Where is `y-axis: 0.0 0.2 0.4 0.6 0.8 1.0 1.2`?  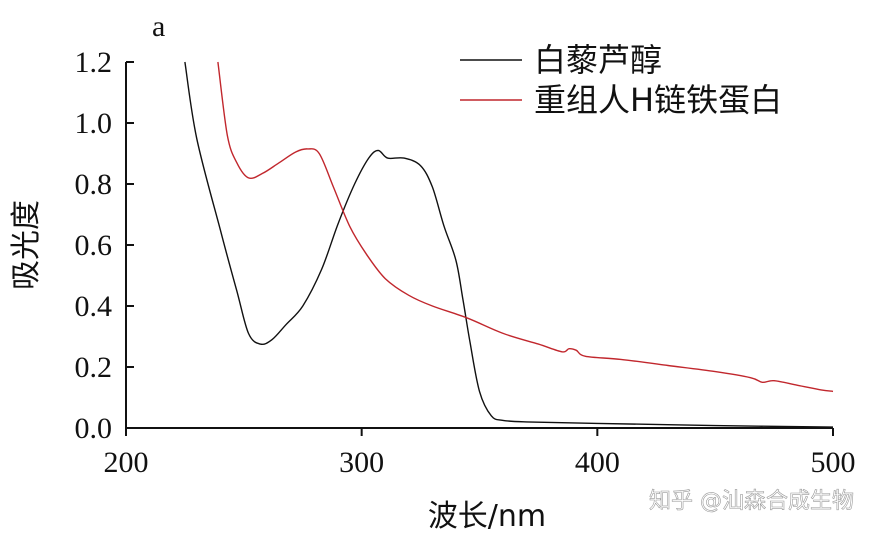
y-axis: 0.0 0.2 0.4 0.6 0.8 1.0 1.2 is located at coordinates (104, 245).